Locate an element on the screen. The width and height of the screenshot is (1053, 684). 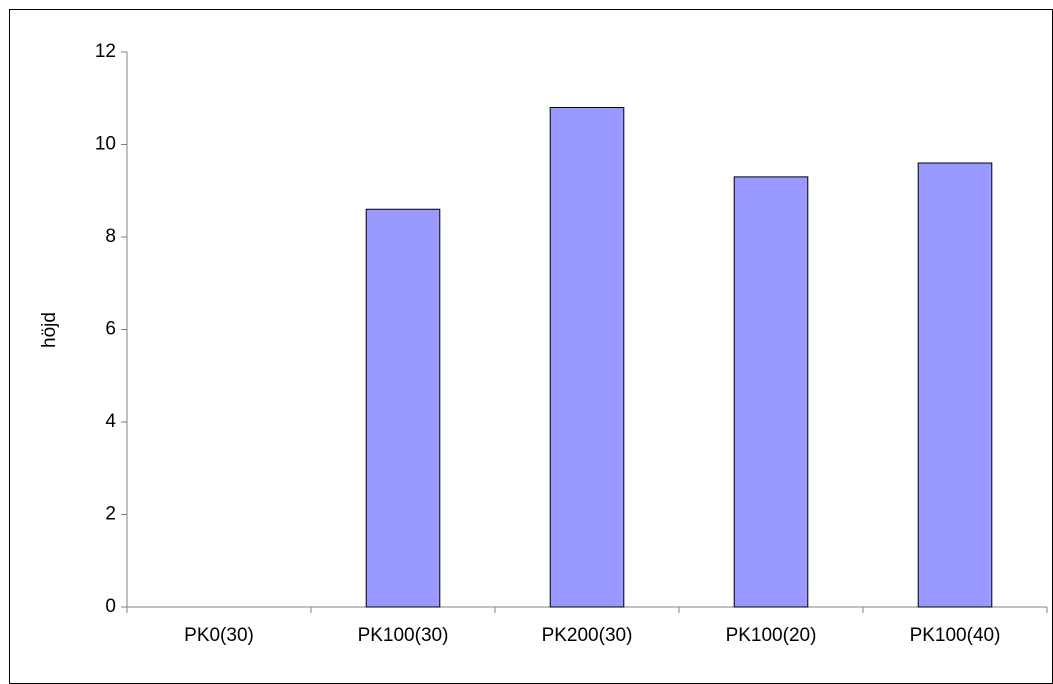
y-tick-label: 6 is located at coordinates (110, 329).